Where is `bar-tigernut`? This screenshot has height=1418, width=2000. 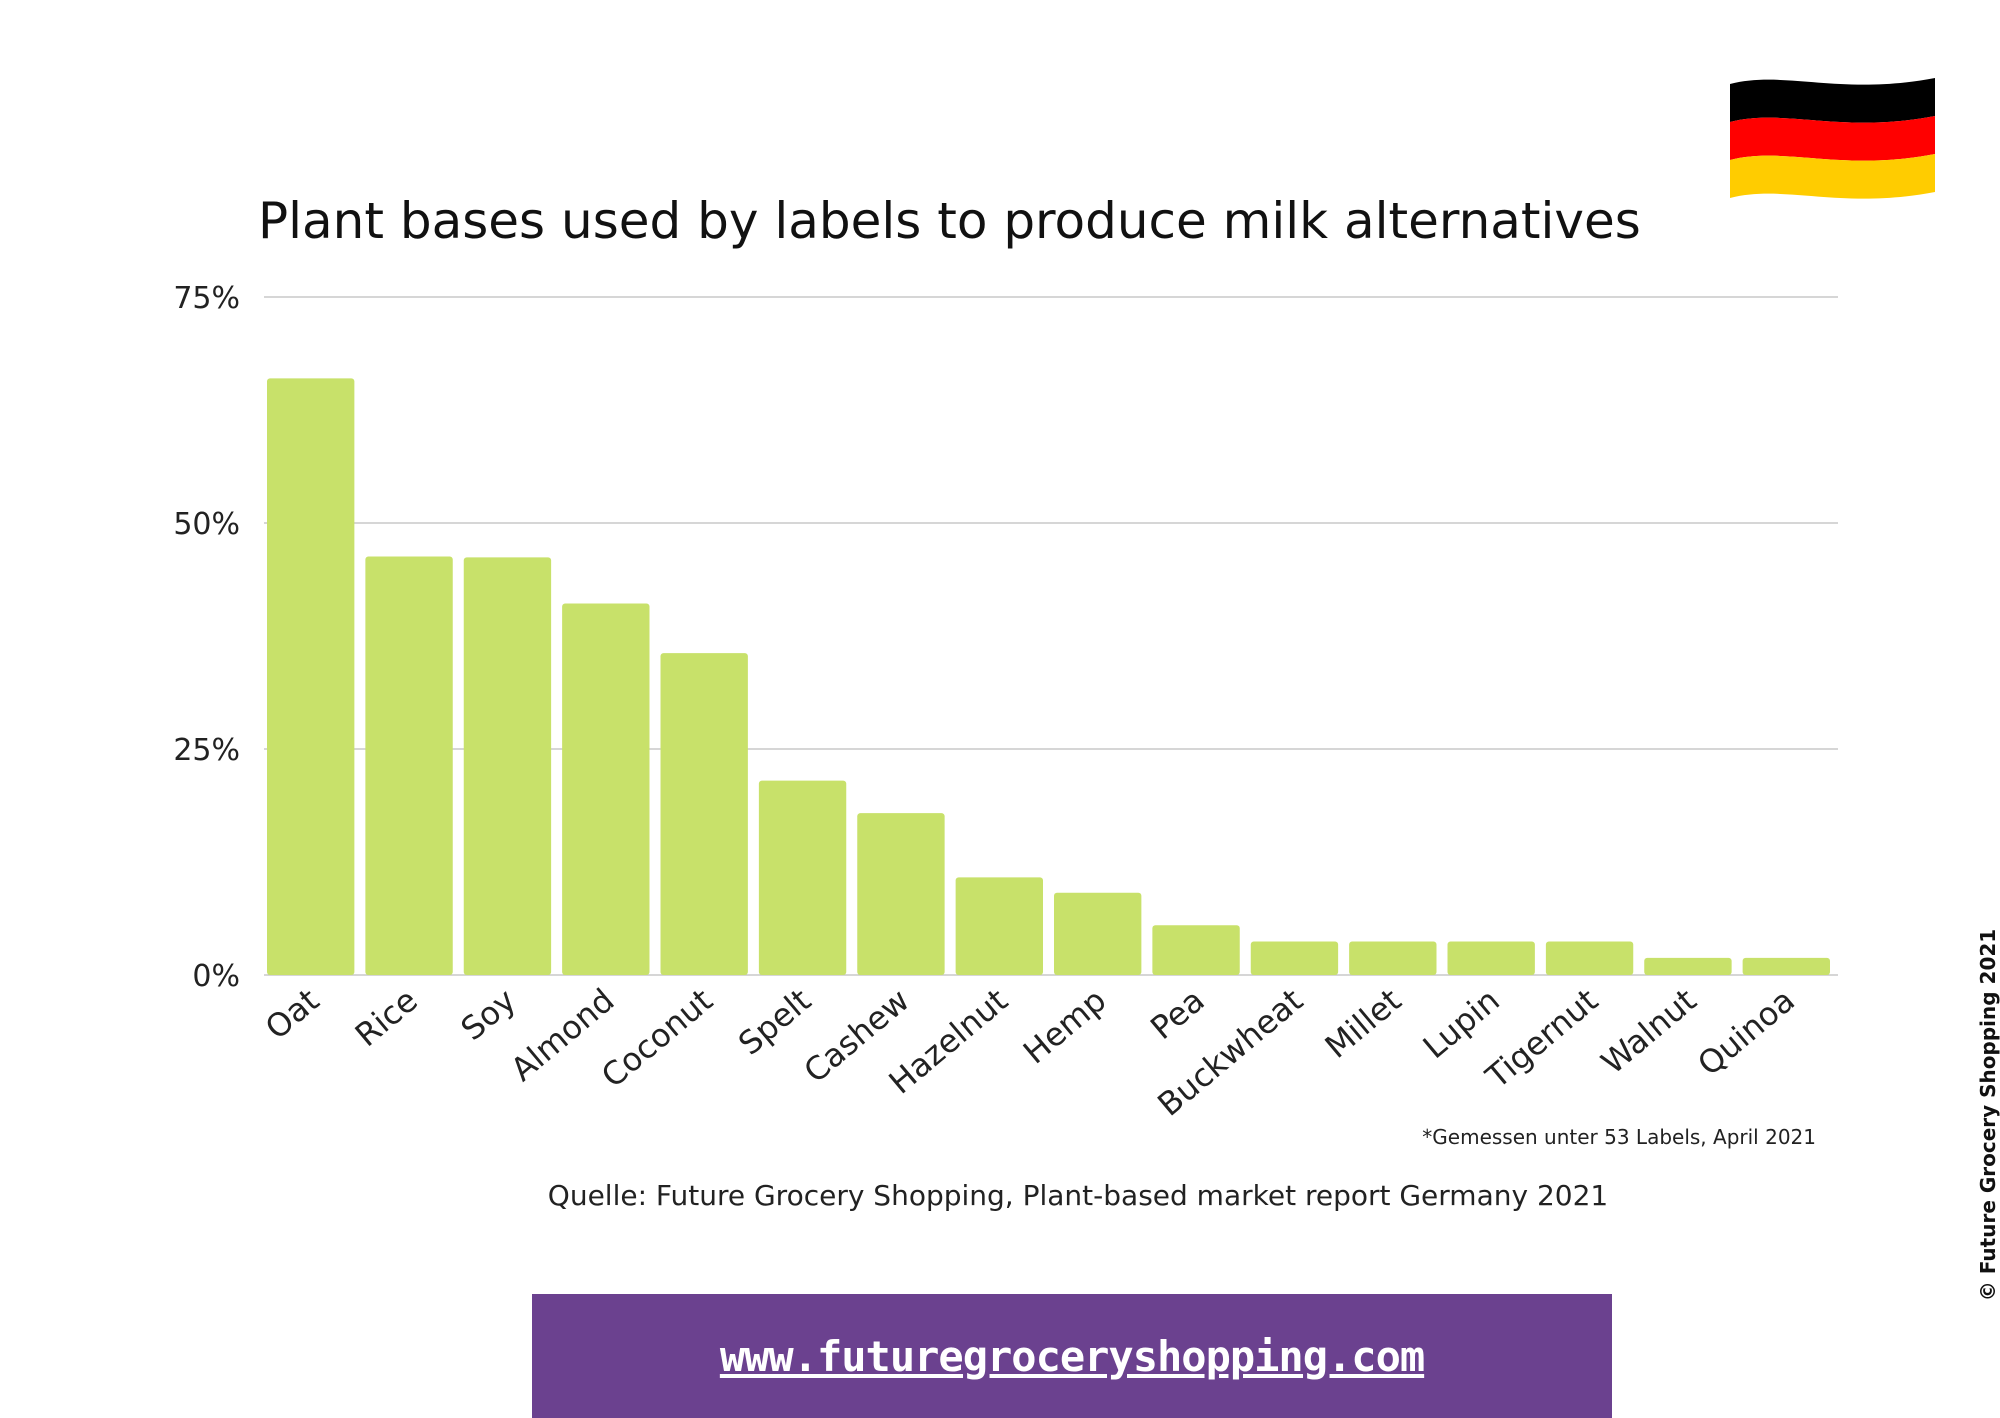 bar-tigernut is located at coordinates (1589, 958).